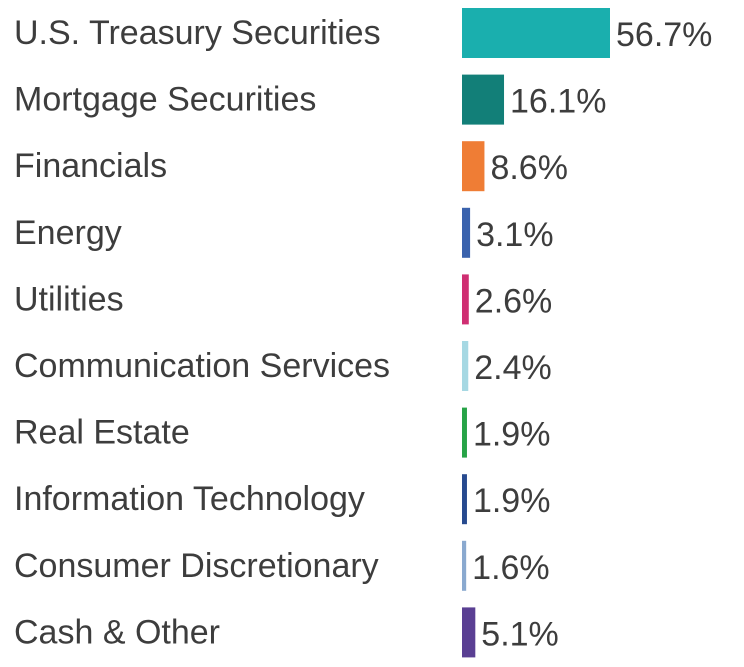  I want to click on category-label-utilities: Utilities, so click(69, 299).